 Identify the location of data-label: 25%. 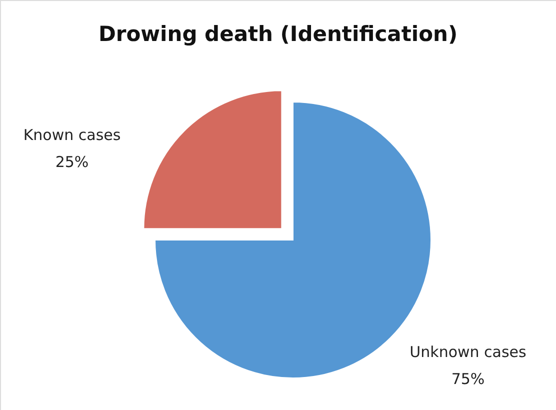
(72, 162).